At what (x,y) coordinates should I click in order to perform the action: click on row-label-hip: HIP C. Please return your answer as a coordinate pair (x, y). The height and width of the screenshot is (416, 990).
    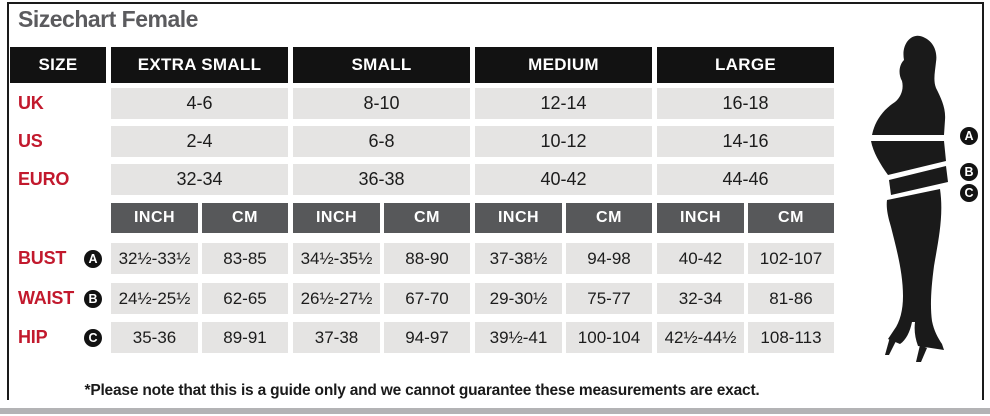
    Looking at the image, I should click on (58, 337).